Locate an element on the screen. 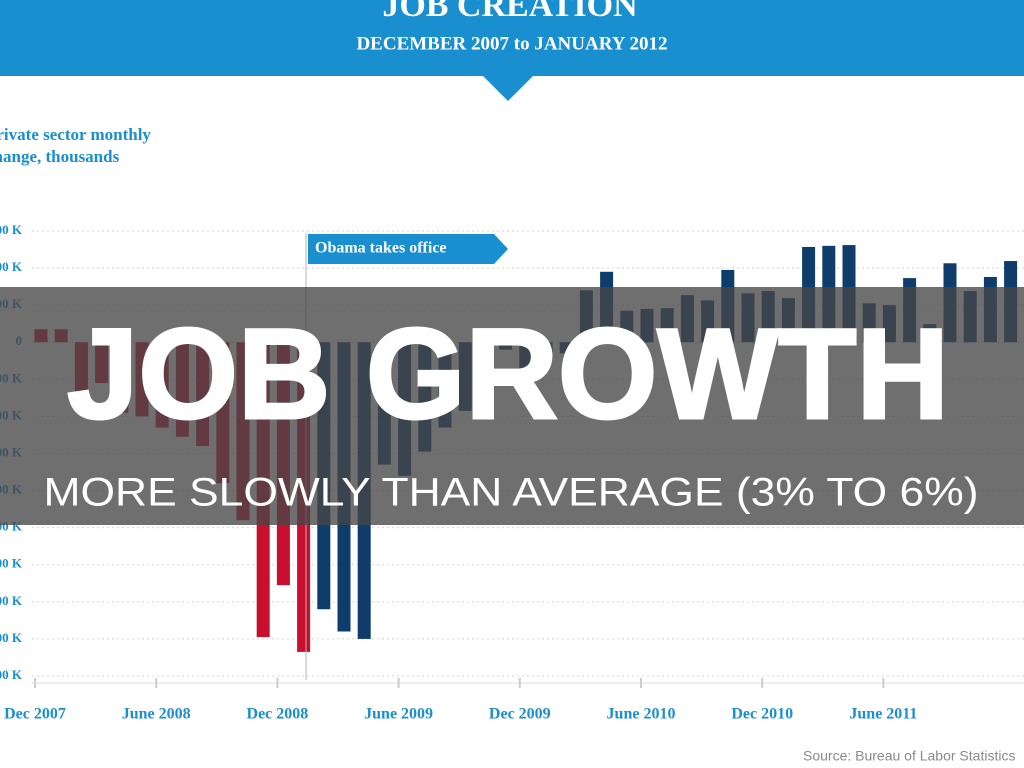 Image resolution: width=1024 pixels, height=768 pixels. y-label-box: Private sector monthly change, thousands is located at coordinates (75, 145).